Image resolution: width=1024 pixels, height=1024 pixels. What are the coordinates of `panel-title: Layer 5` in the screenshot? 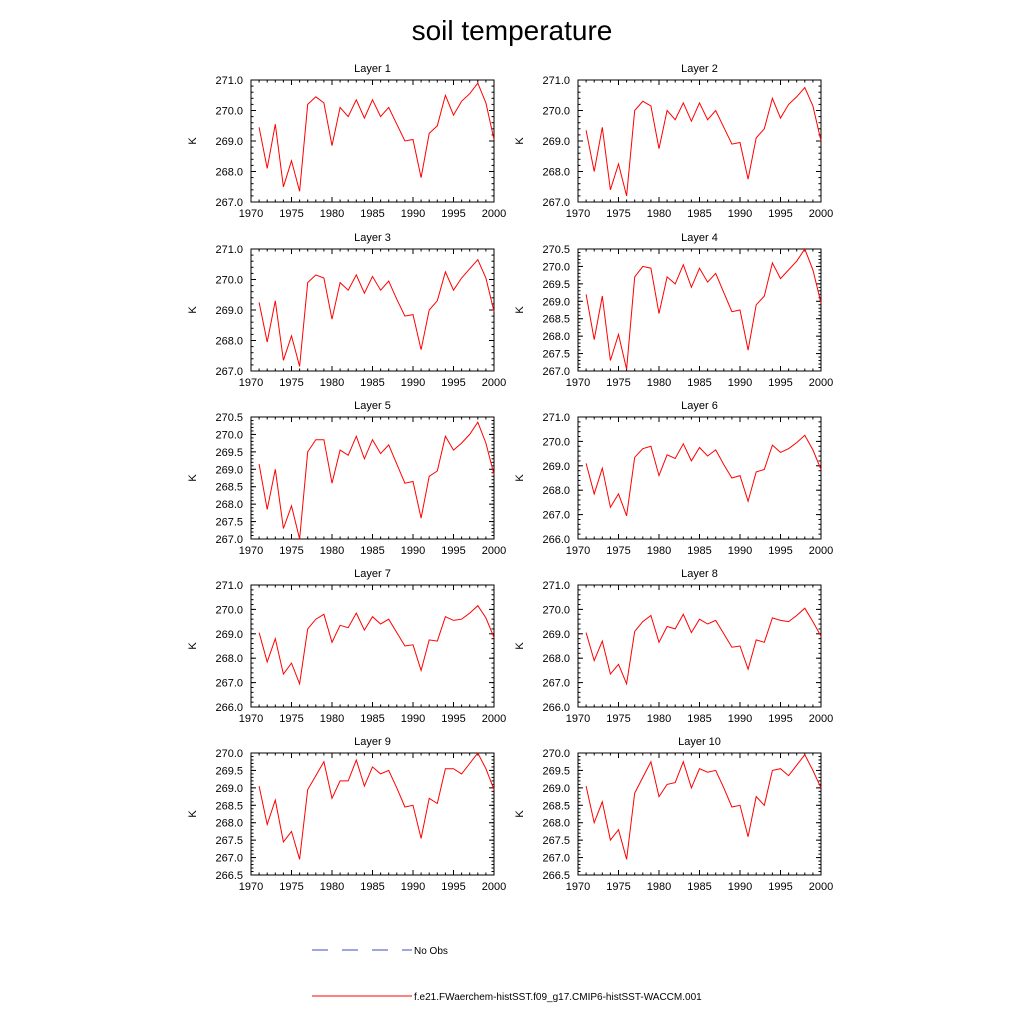 It's located at (372, 406).